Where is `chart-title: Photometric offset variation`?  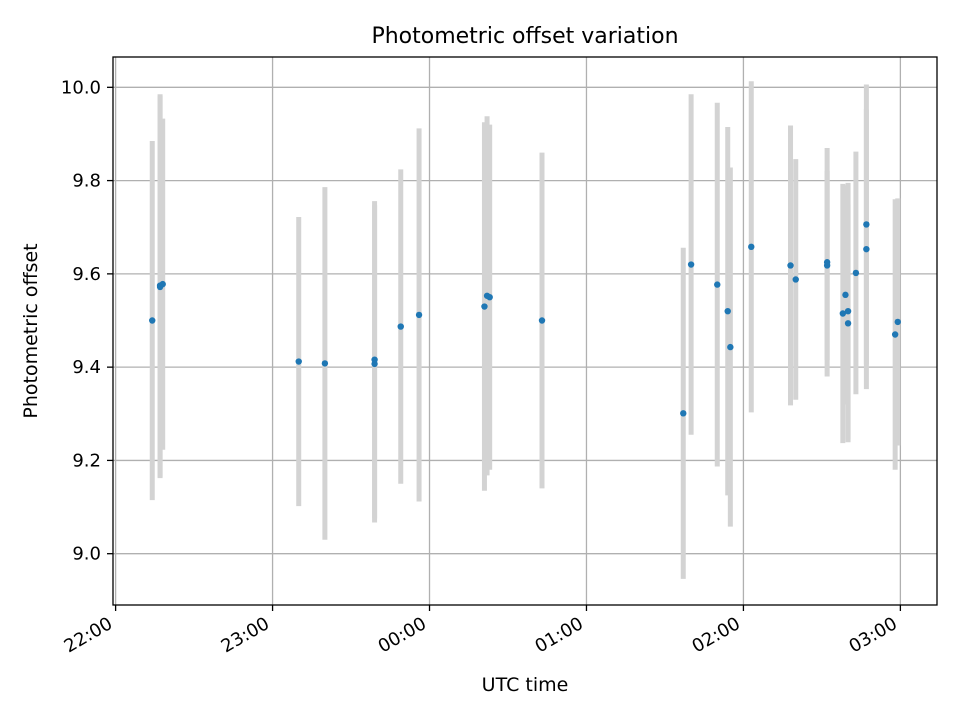 chart-title: Photometric offset variation is located at coordinates (524, 36).